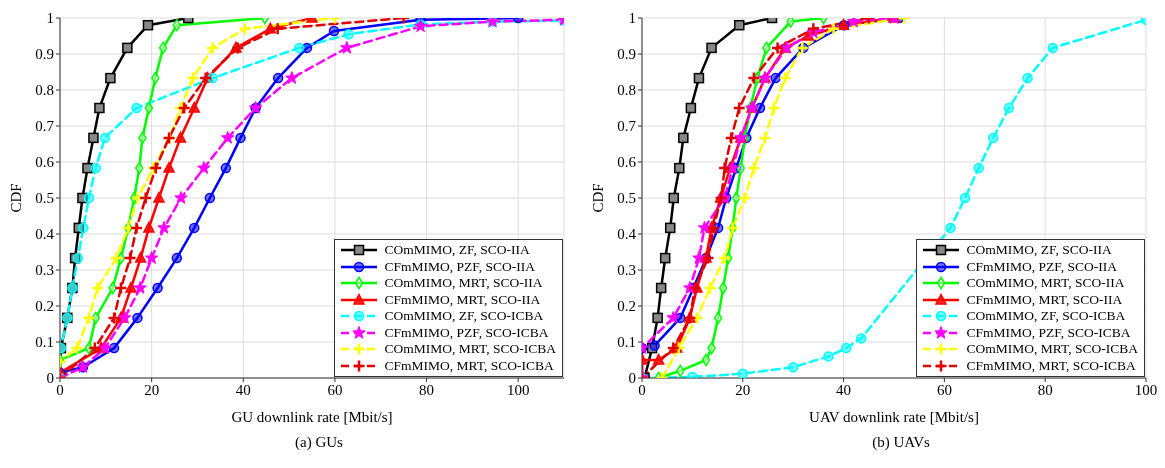 The width and height of the screenshot is (1165, 468). What do you see at coordinates (312, 417) in the screenshot?
I see `x-axis-title: GU downlink rate [Mbit/s]` at bounding box center [312, 417].